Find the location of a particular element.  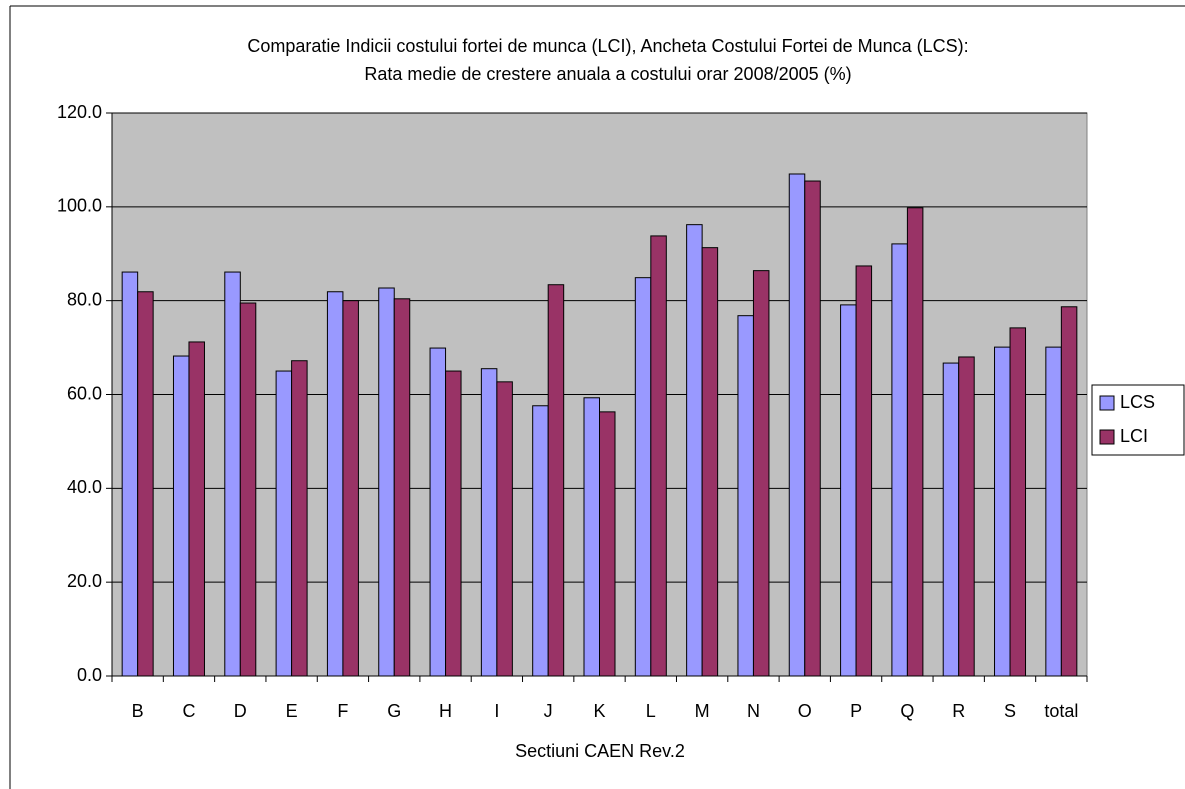

x-tick-label: J is located at coordinates (548, 711).